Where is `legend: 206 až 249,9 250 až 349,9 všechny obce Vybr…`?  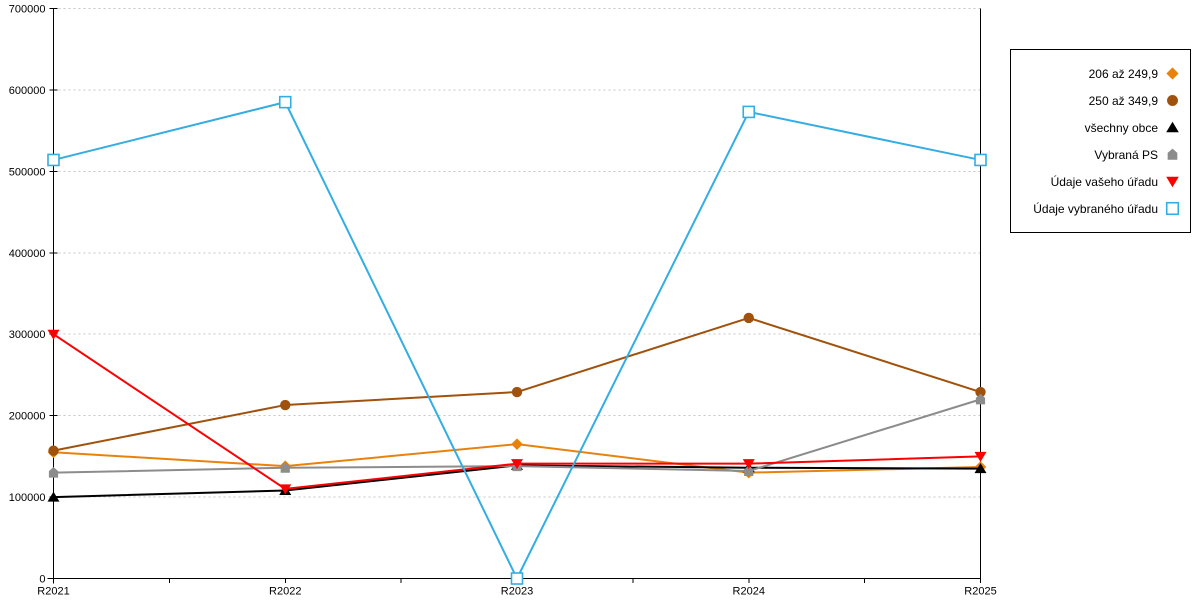
legend: 206 až 249,9 250 až 349,9 všechny obce Vybr… is located at coordinates (1100, 141).